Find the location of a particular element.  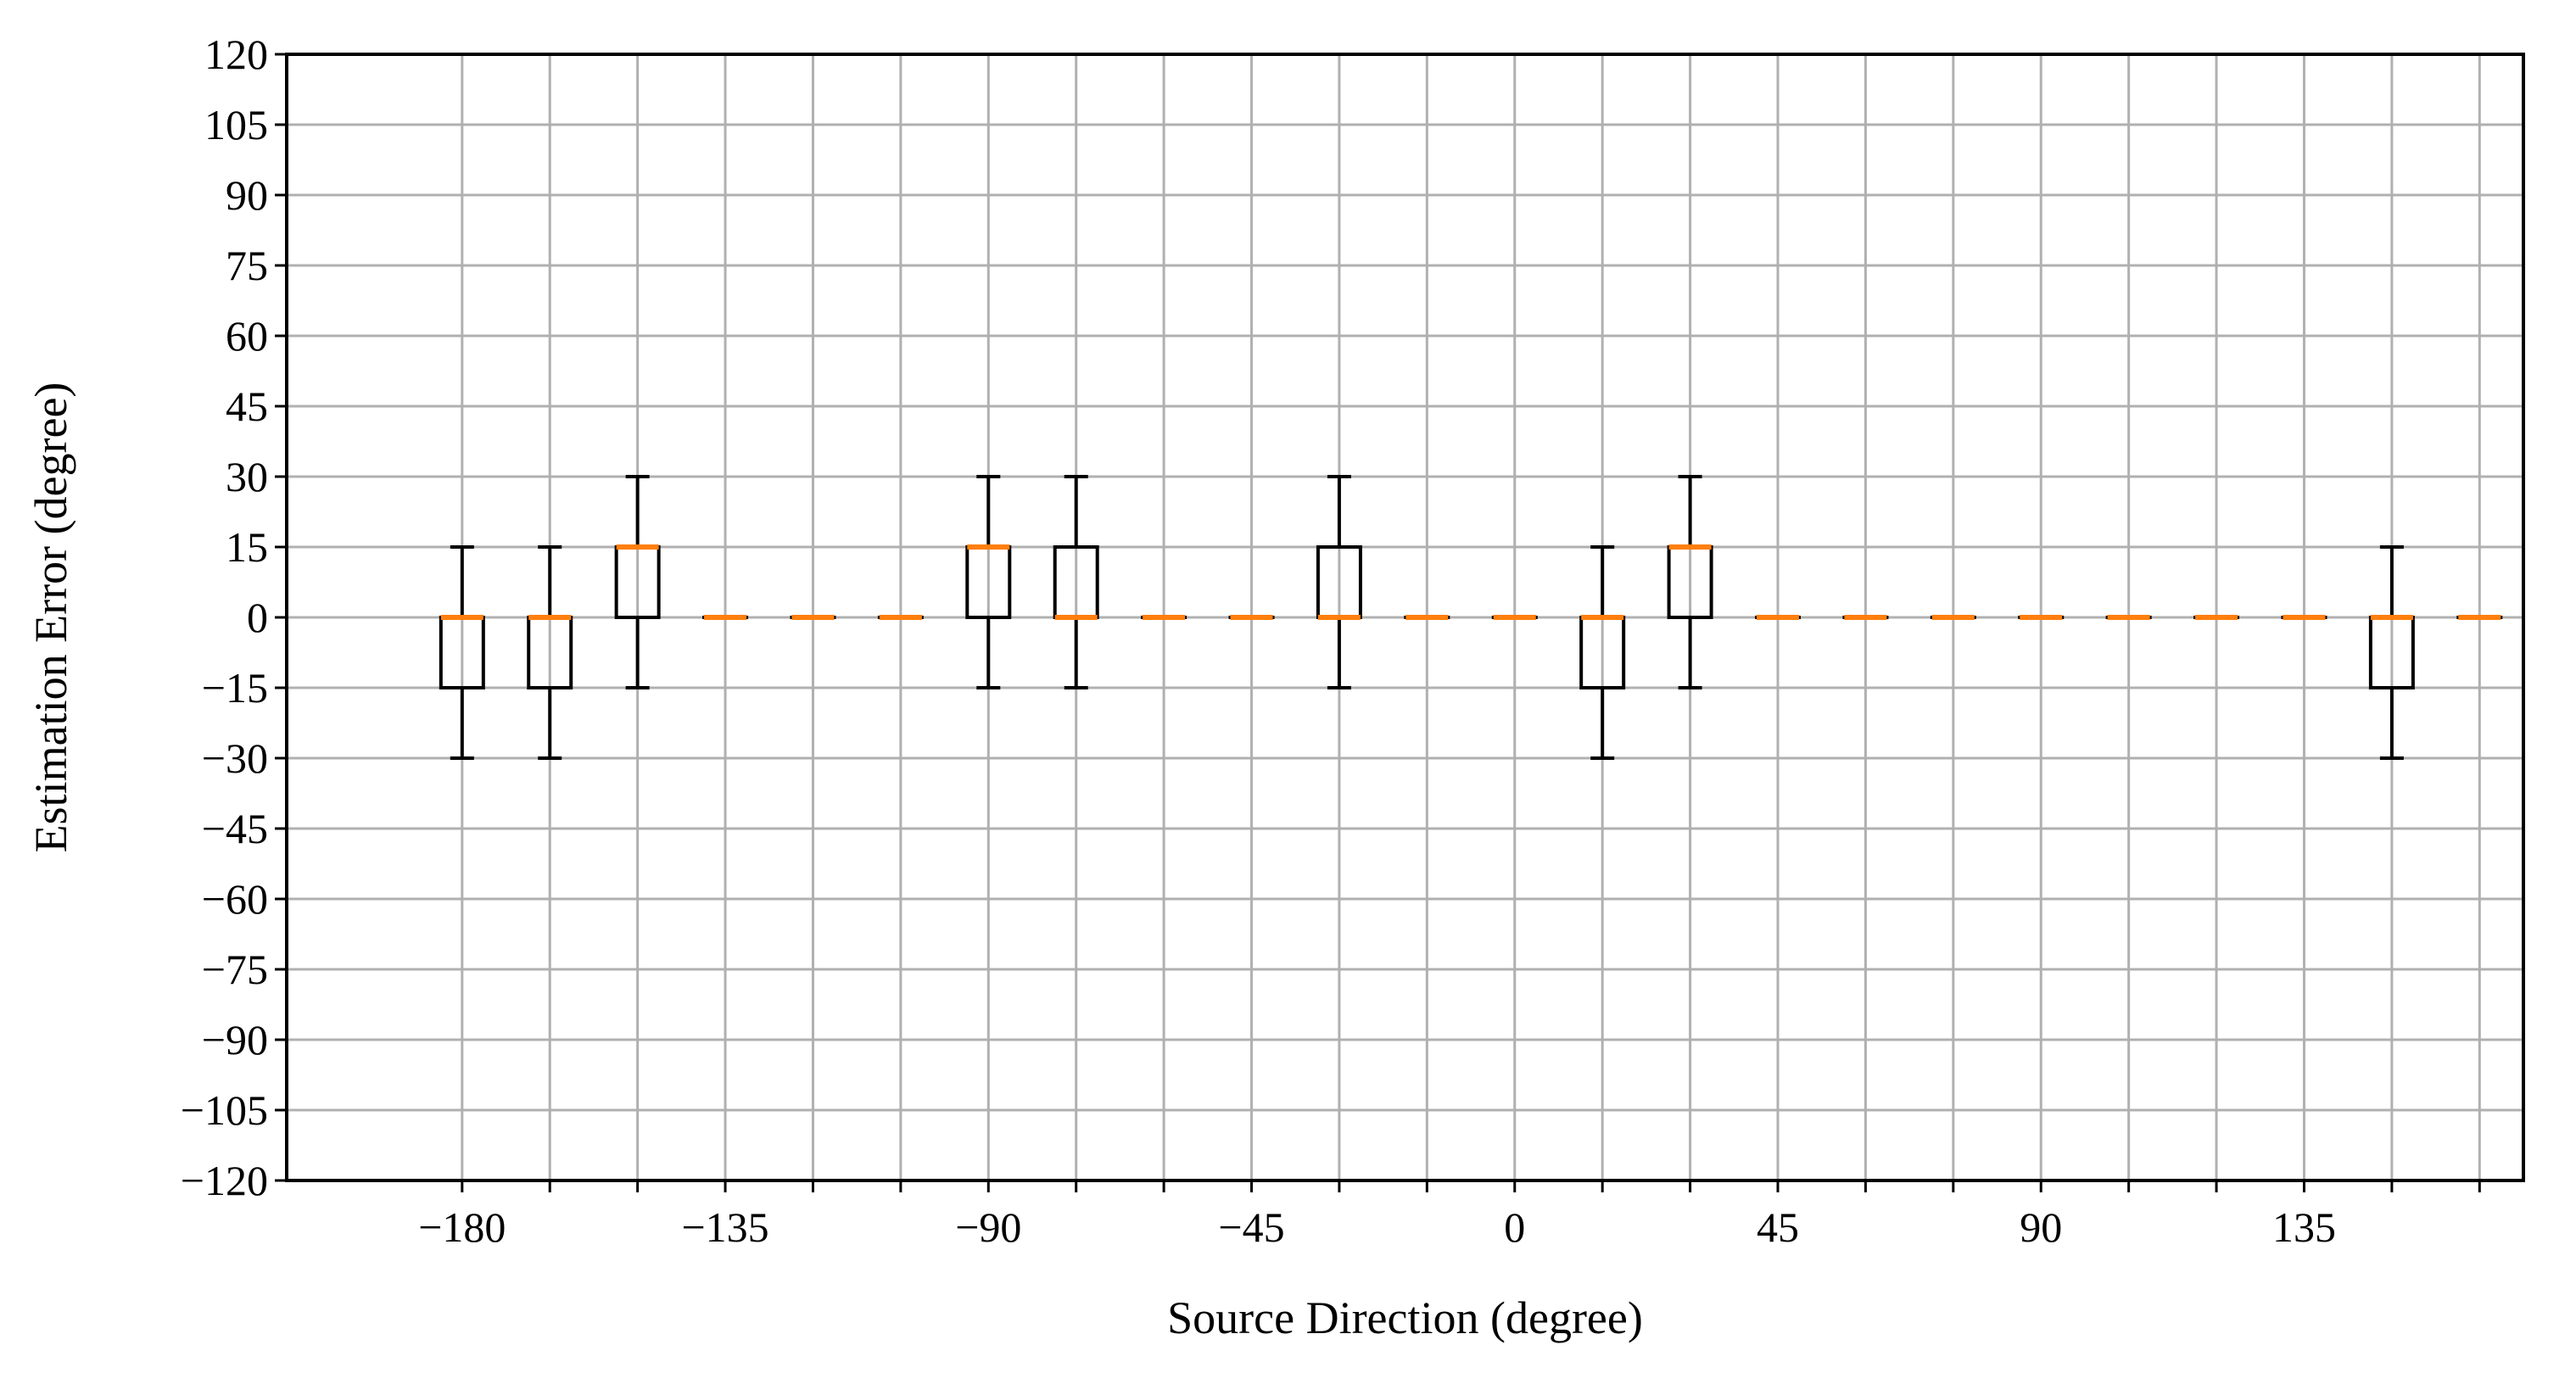

y-tick-label: −75 is located at coordinates (235, 969).